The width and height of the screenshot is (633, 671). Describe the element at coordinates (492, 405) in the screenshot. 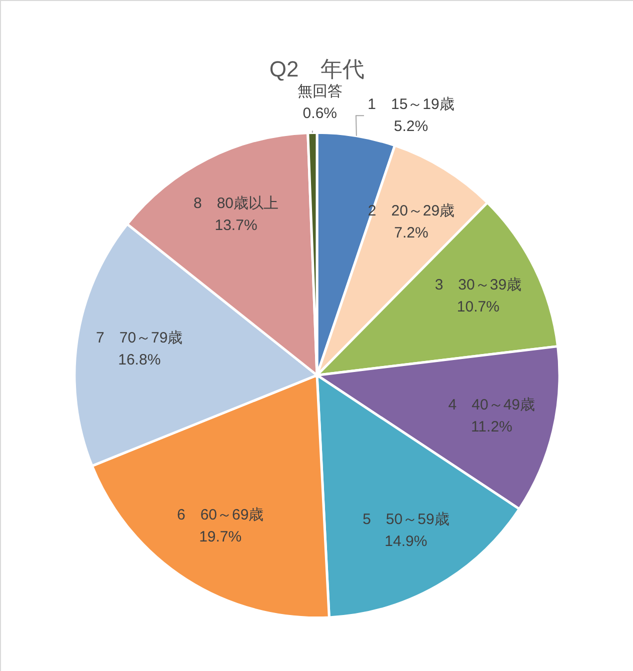

I see `slice-label: 4 40～49歳` at that location.